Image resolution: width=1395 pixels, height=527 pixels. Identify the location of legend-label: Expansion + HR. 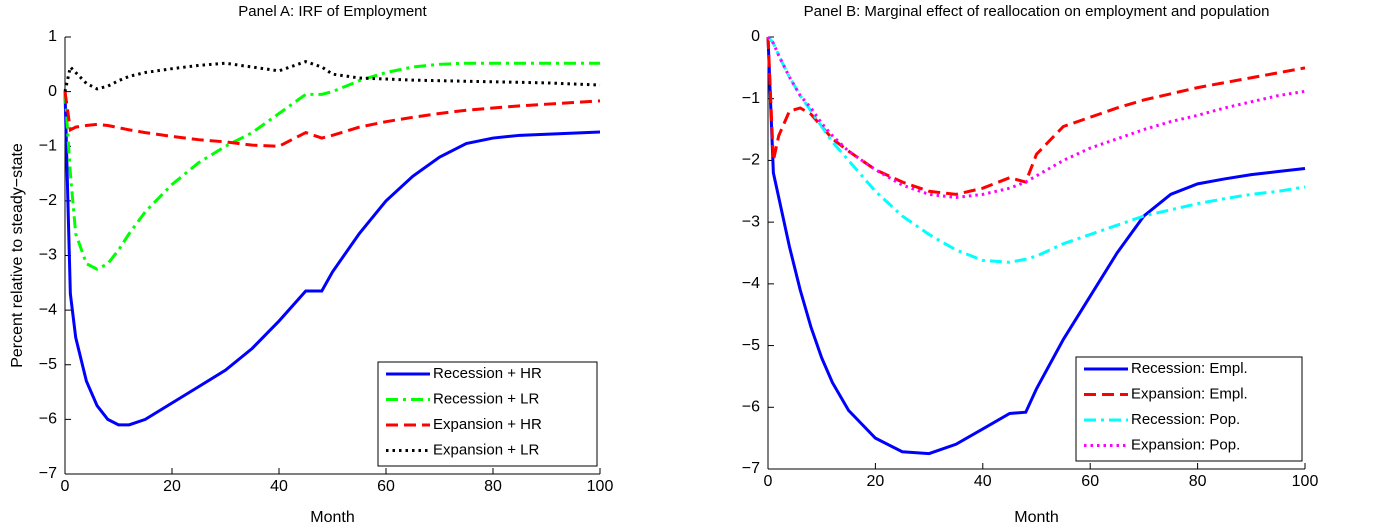
(487, 424).